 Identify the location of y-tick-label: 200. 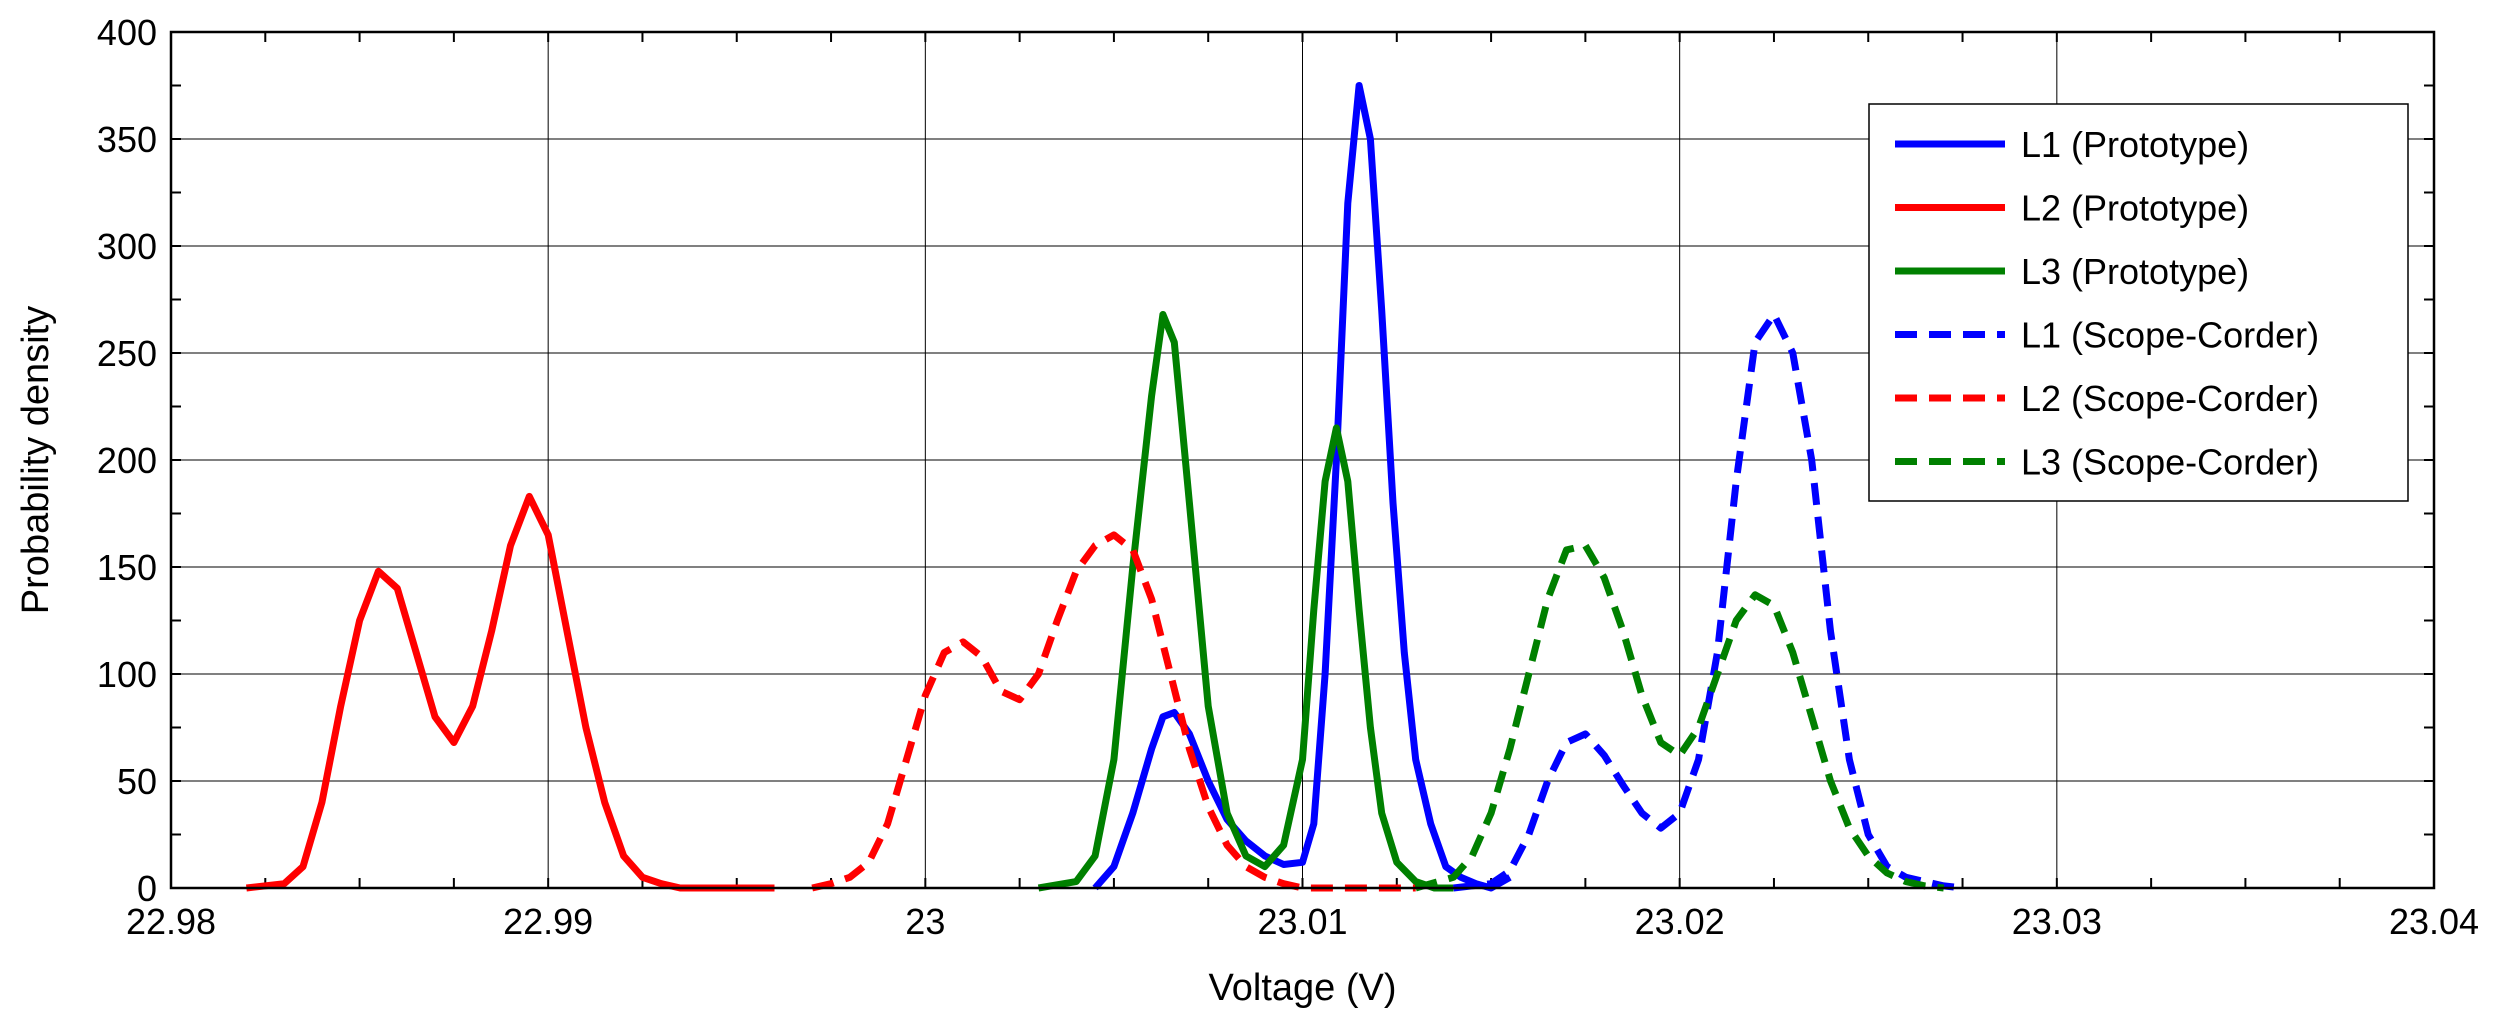
(127, 460).